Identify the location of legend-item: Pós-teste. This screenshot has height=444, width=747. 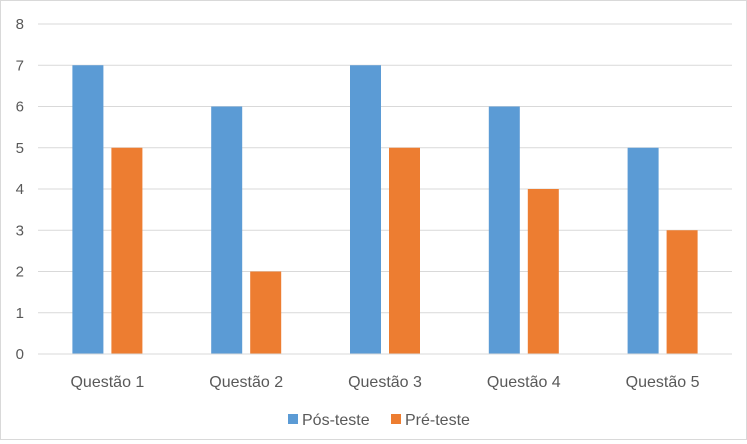
(329, 420).